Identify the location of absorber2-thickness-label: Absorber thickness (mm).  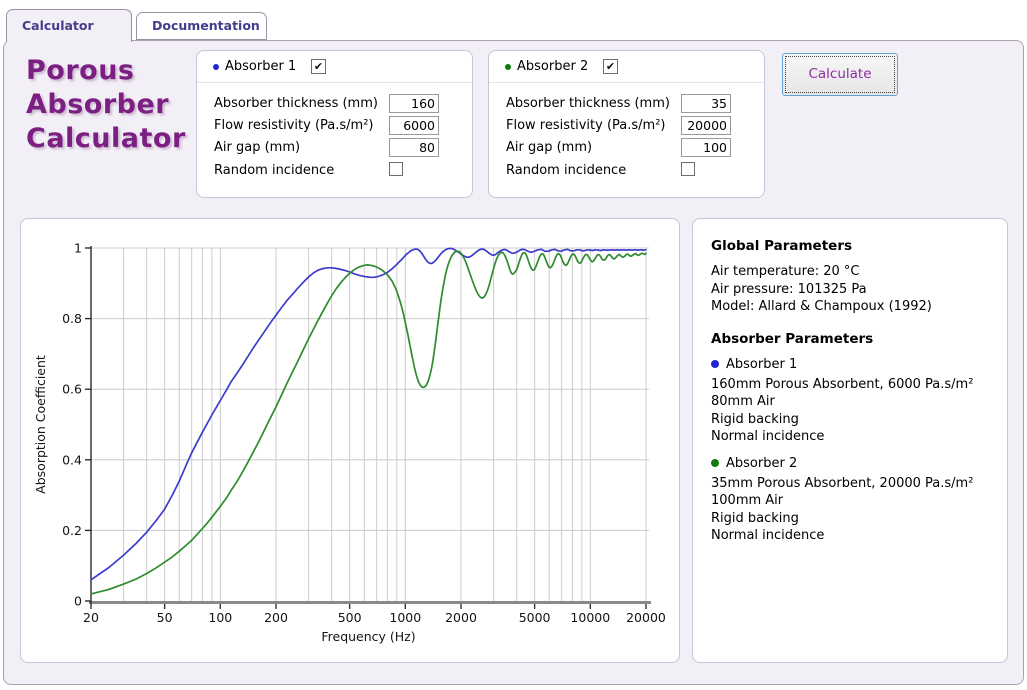
(588, 103).